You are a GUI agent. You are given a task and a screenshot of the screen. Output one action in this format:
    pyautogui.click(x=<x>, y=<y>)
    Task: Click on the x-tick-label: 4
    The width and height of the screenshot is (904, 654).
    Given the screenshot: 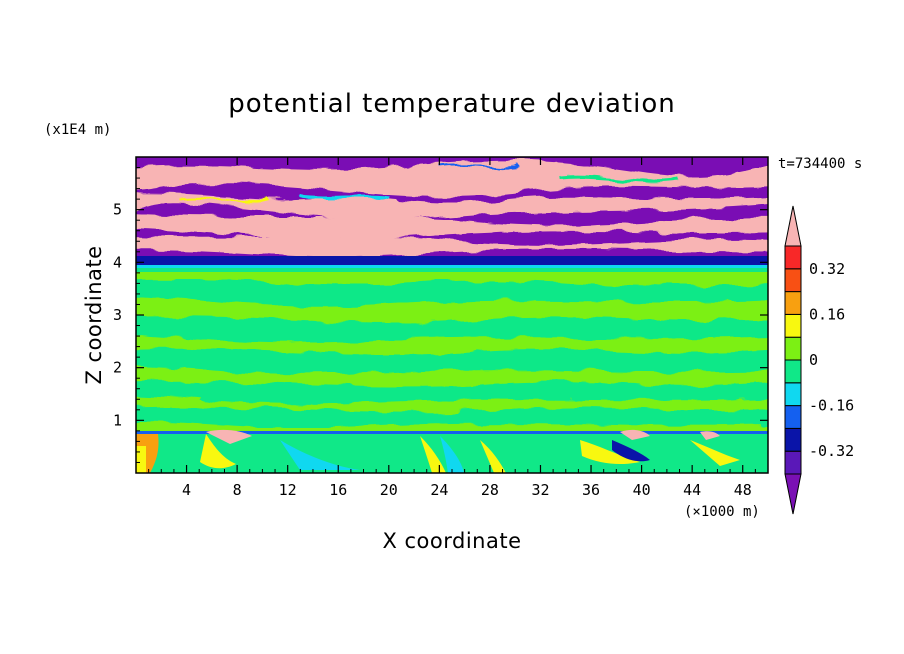 What is the action you would take?
    pyautogui.click(x=186, y=490)
    